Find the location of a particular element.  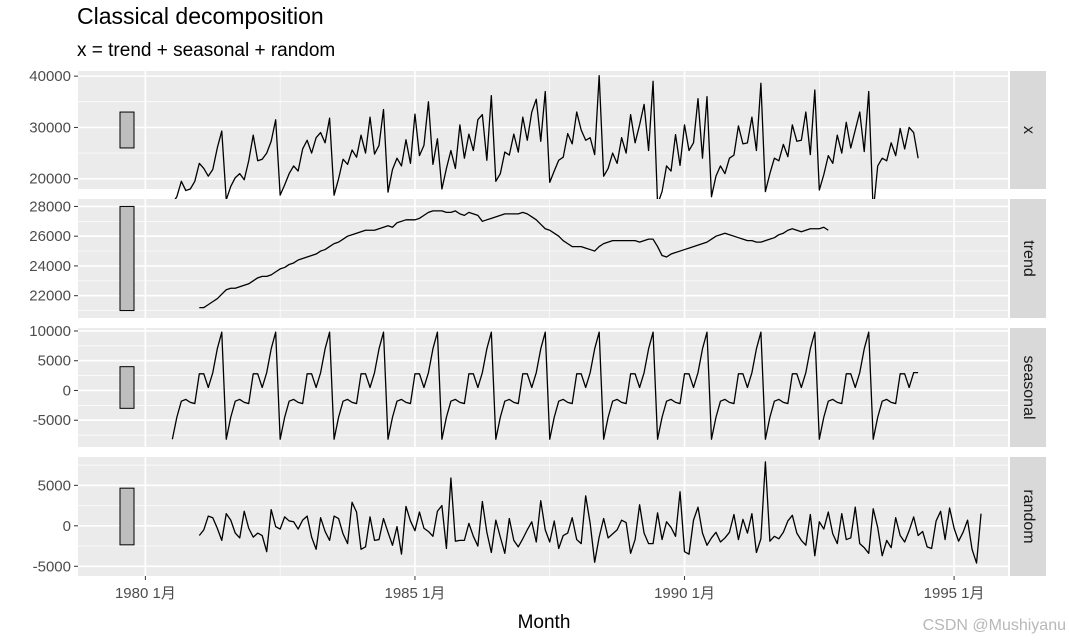

y-tick-label: 26000 is located at coordinates (50, 236).